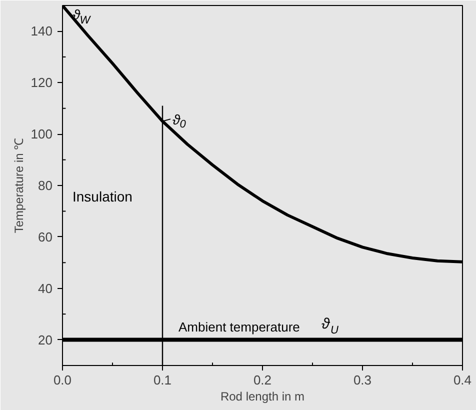 The width and height of the screenshot is (476, 410). What do you see at coordinates (362, 380) in the screenshot?
I see `x-tick-label: 0.3` at bounding box center [362, 380].